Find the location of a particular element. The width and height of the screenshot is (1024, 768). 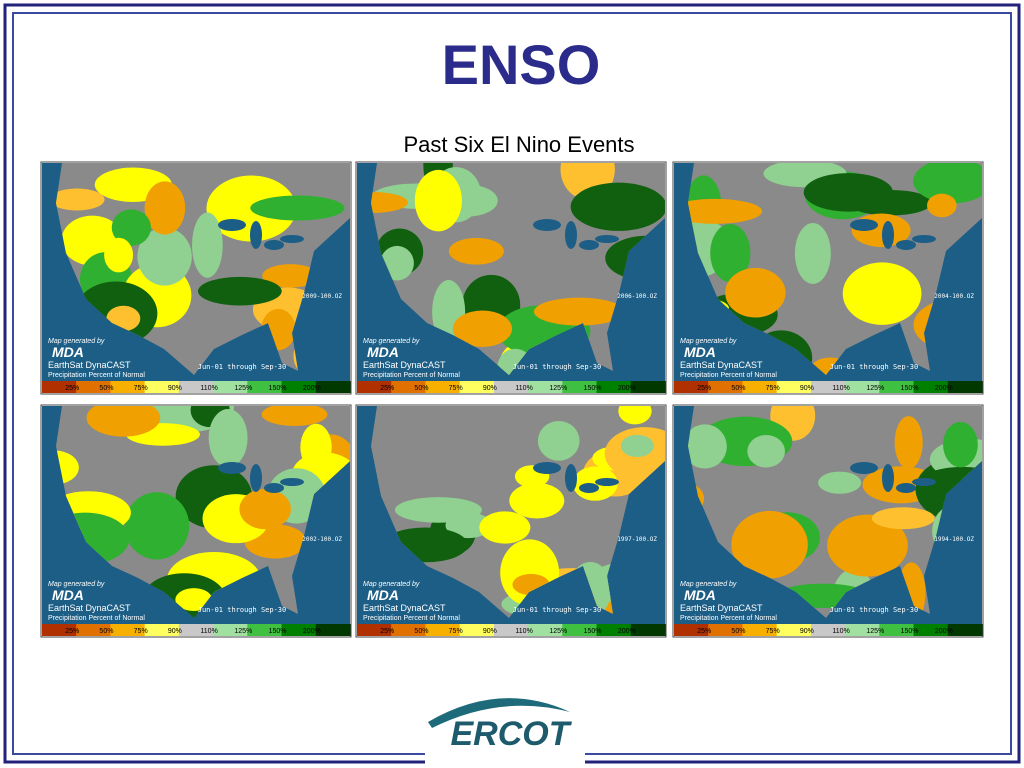

legend-label: 110% is located at coordinates (208, 631).